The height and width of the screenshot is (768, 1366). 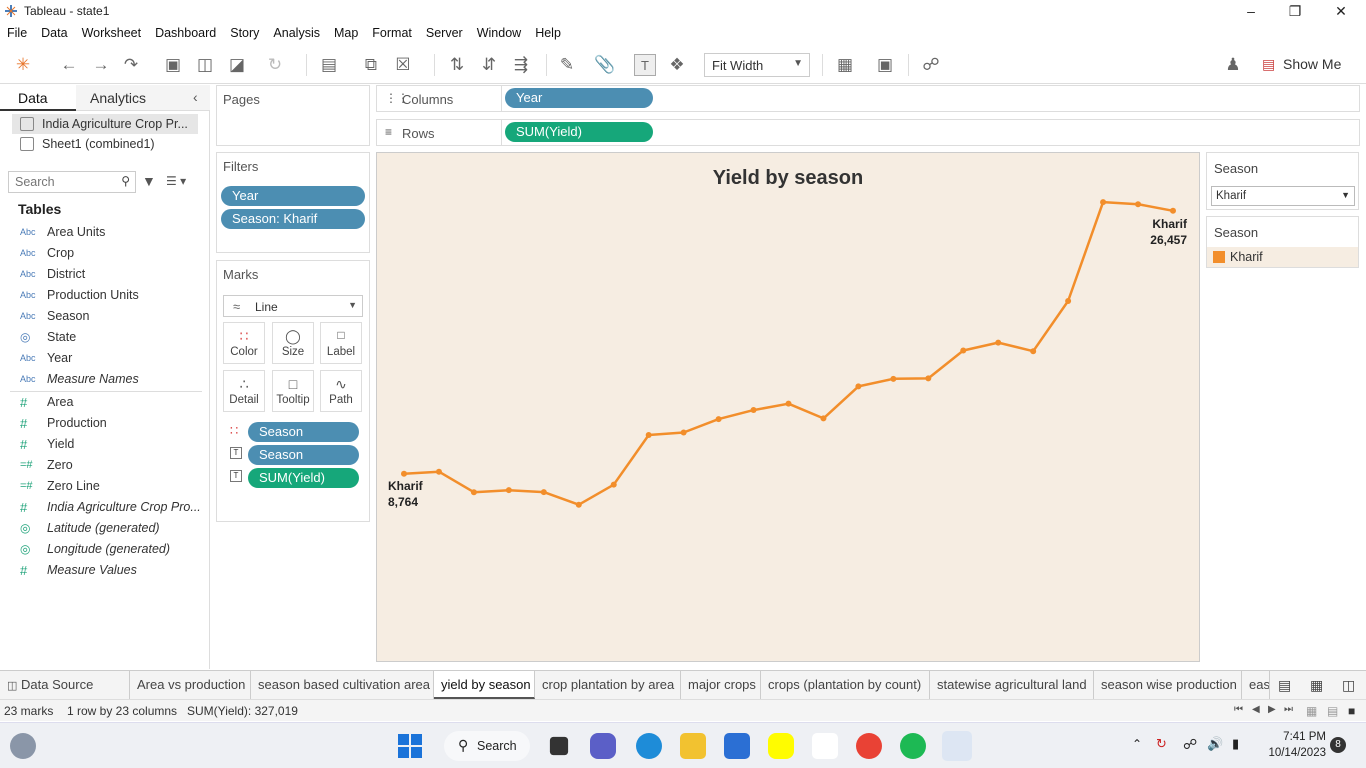 I want to click on menu-format: Format, so click(x=392, y=33).